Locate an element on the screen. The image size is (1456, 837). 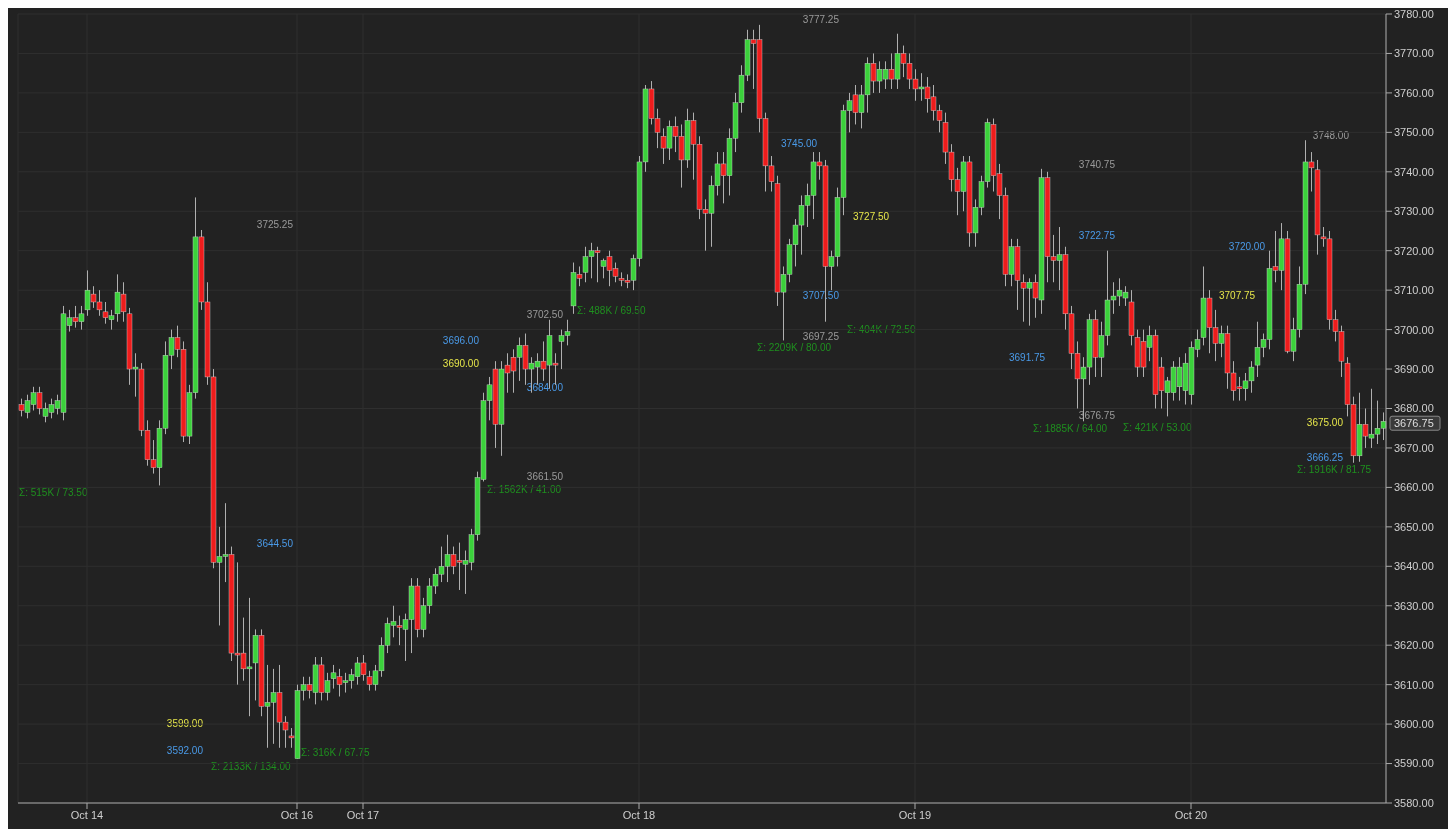
y-tick-label: 3580.00 is located at coordinates (1414, 802).